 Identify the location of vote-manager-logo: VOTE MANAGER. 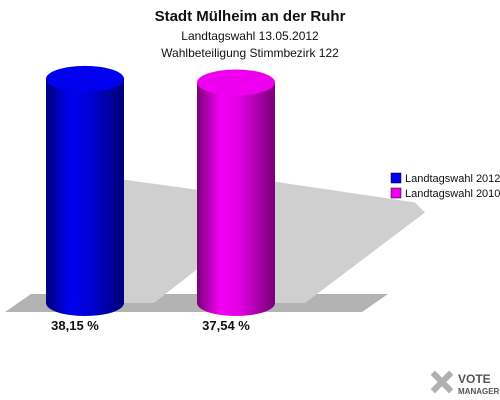
(465, 383).